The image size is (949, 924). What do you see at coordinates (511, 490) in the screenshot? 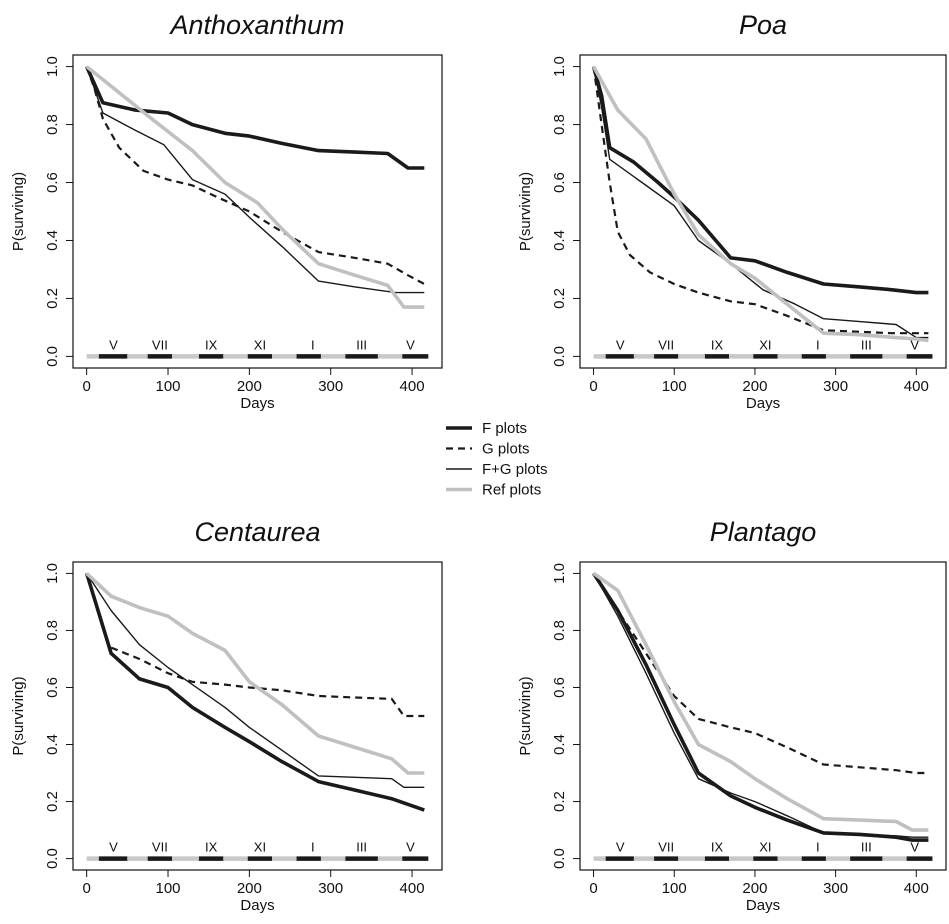
I see `legend-label: Ref plots` at bounding box center [511, 490].